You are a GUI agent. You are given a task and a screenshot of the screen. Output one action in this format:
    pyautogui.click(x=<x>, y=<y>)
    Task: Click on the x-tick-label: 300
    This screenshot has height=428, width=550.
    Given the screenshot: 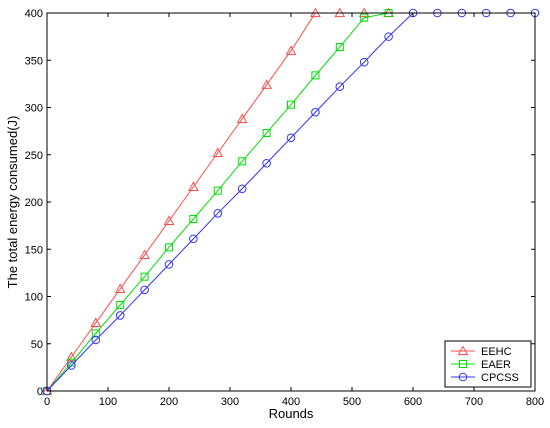 What is the action you would take?
    pyautogui.click(x=230, y=402)
    